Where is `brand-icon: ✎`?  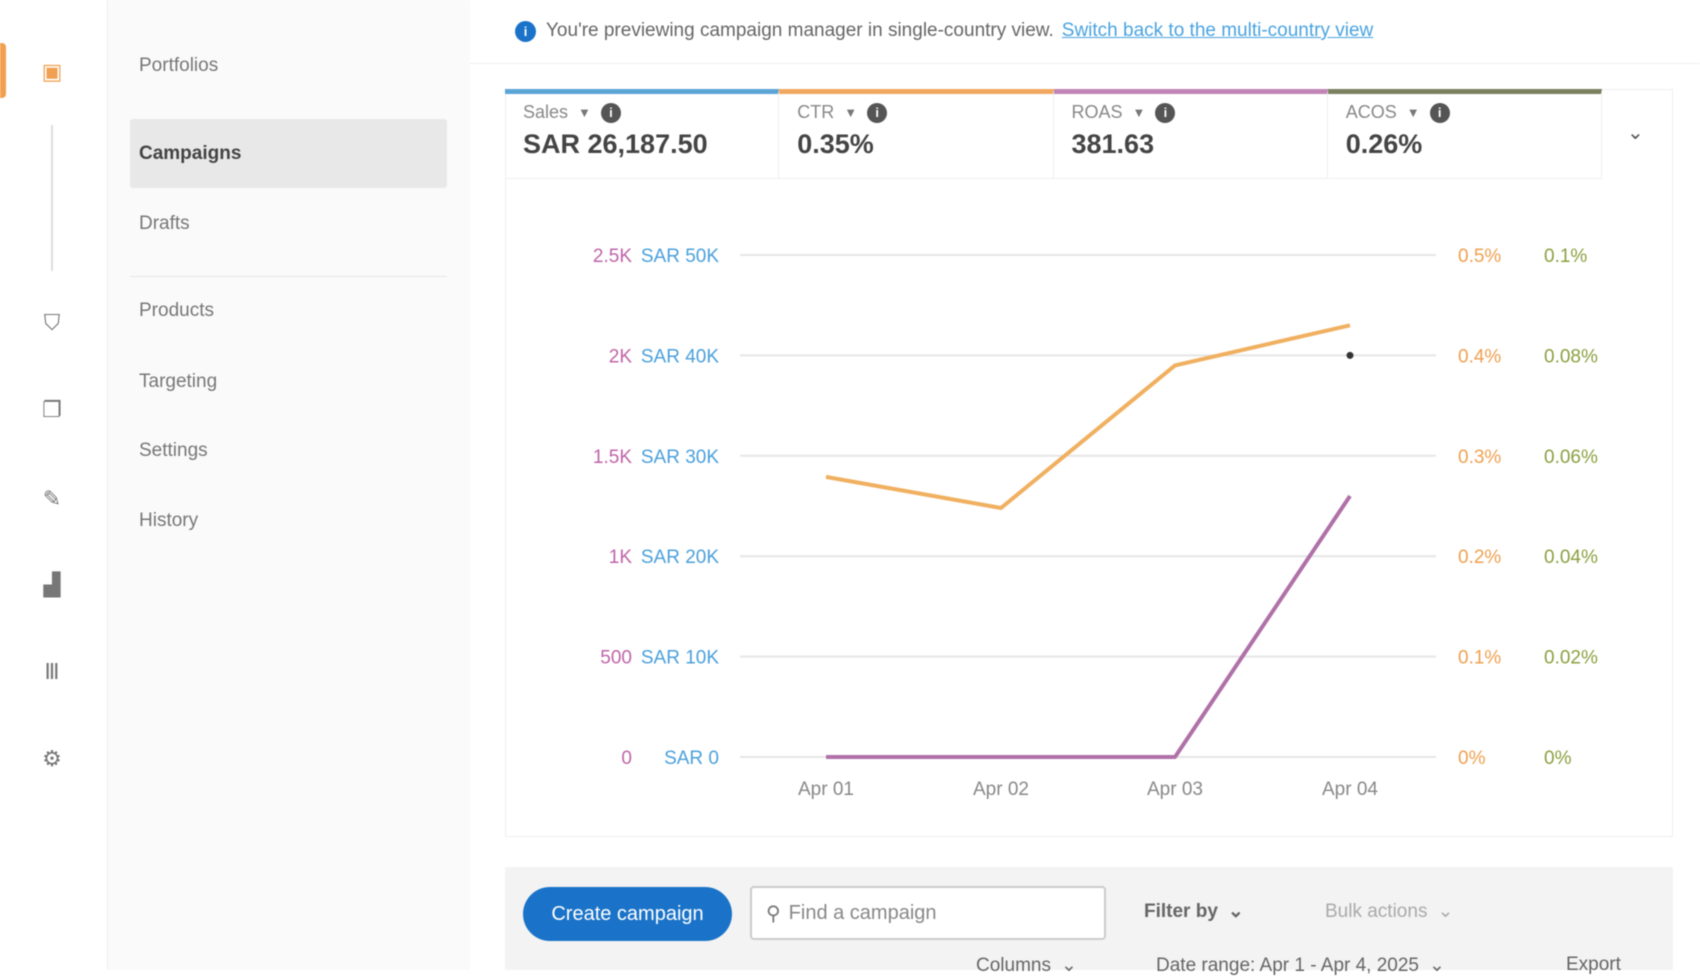
brand-icon: ✎ is located at coordinates (52, 498).